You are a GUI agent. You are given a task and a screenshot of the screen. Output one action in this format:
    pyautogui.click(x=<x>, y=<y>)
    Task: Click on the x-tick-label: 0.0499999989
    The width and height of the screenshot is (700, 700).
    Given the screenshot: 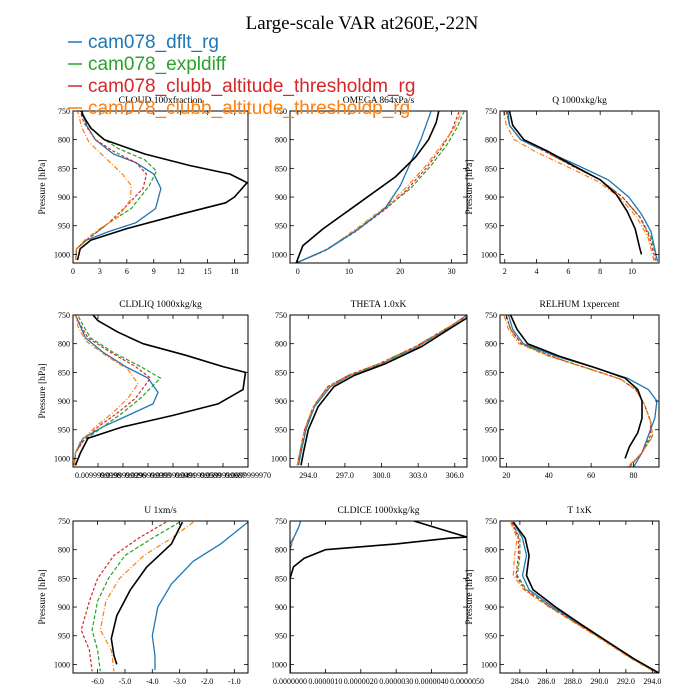 What is the action you would take?
    pyautogui.click(x=198, y=475)
    